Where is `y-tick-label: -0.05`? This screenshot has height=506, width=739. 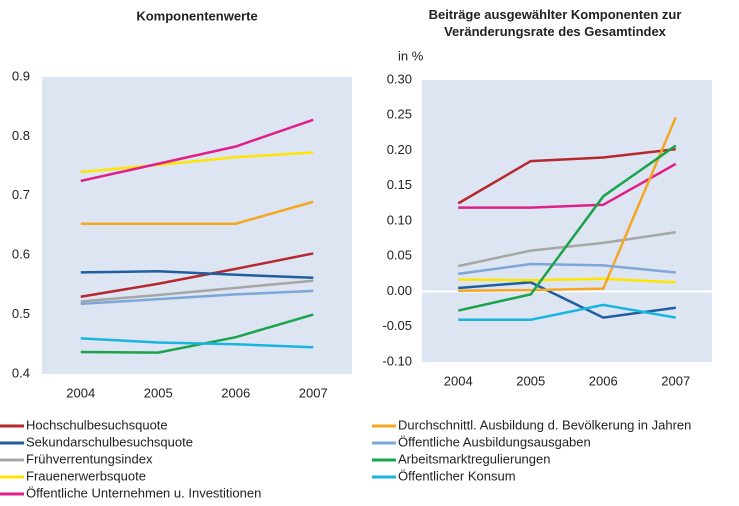 y-tick-label: -0.05 is located at coordinates (397, 325).